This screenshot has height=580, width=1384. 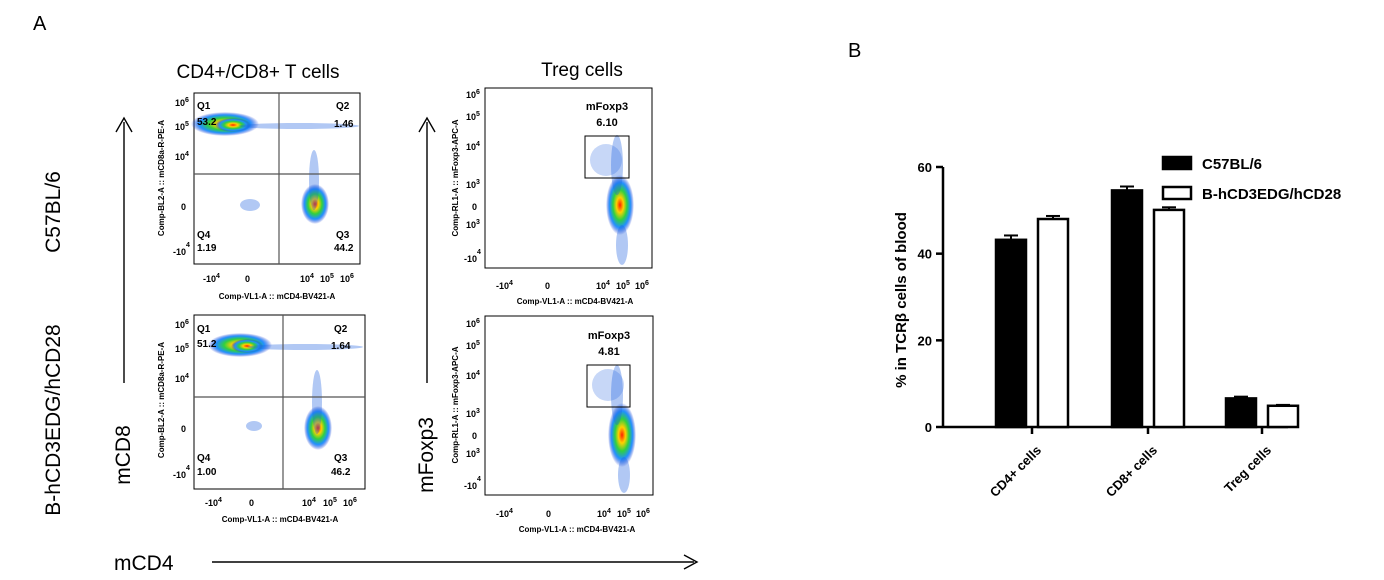 I want to click on q3-value: 46.2, so click(x=341, y=472).